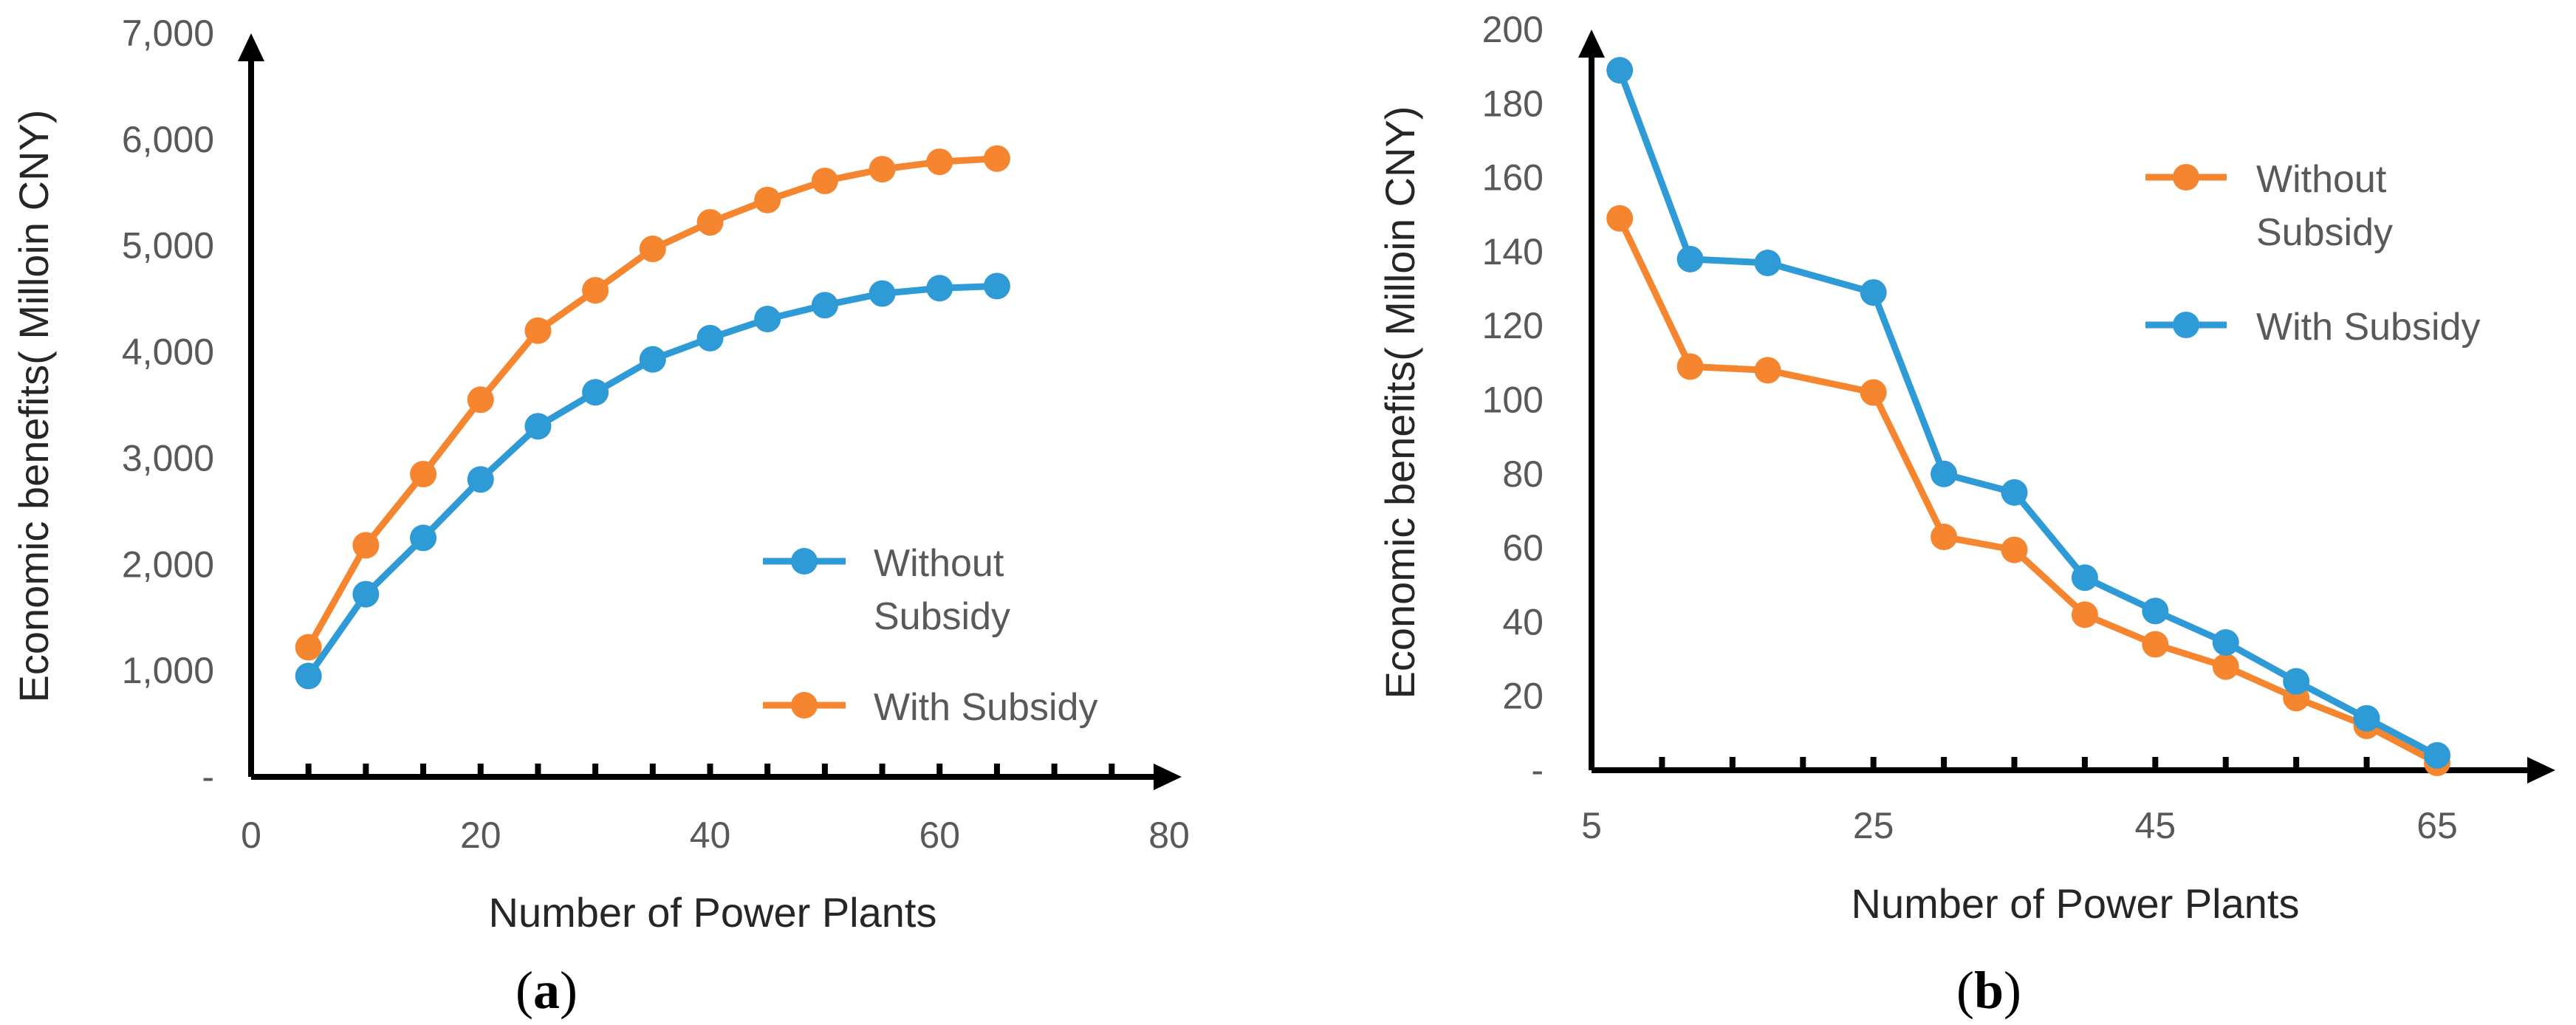  I want to click on x-tick-label: 20, so click(480, 836).